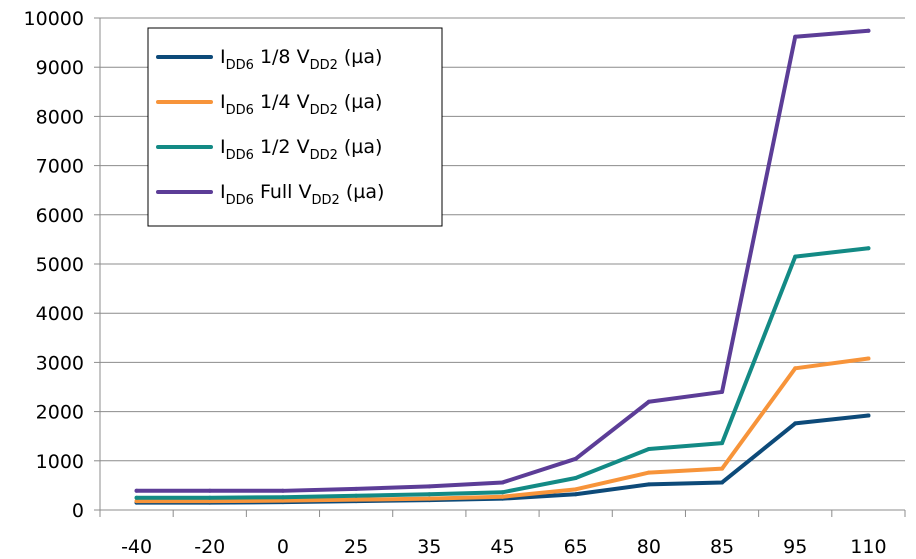 This screenshot has height=559, width=916. Describe the element at coordinates (649, 547) in the screenshot. I see `x-tick-label: 80` at that location.